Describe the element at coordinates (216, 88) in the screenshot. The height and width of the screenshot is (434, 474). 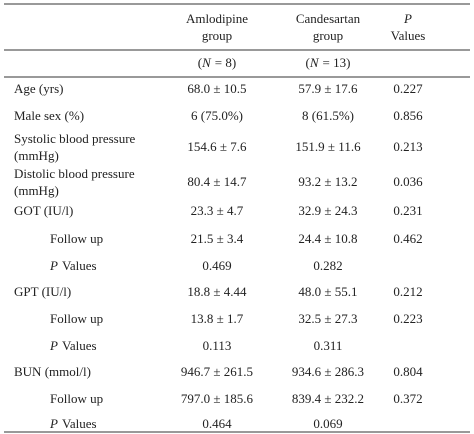
I see `cell: 68.0 ± 10.5` at that location.